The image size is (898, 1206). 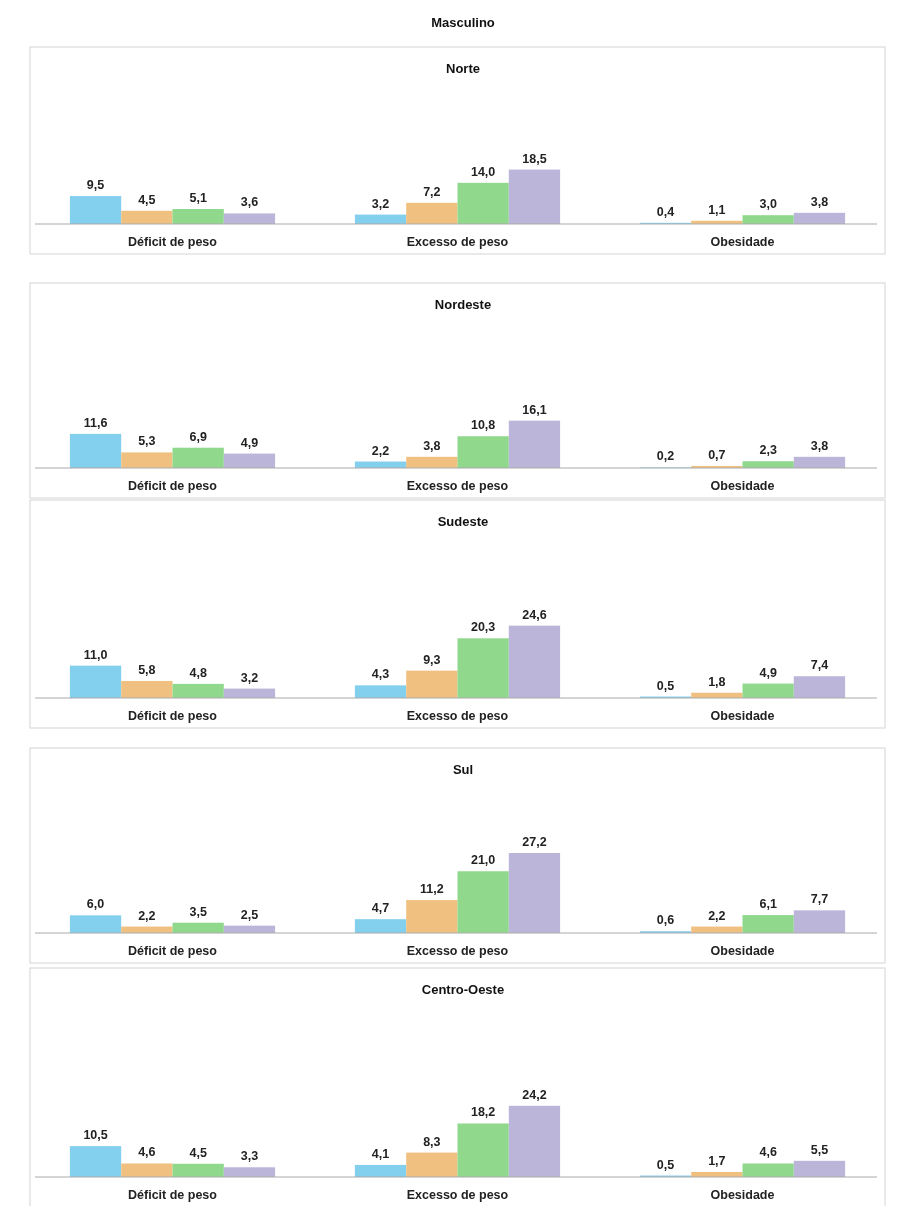 What do you see at coordinates (717, 1161) in the screenshot?
I see `data-label: 1,7` at bounding box center [717, 1161].